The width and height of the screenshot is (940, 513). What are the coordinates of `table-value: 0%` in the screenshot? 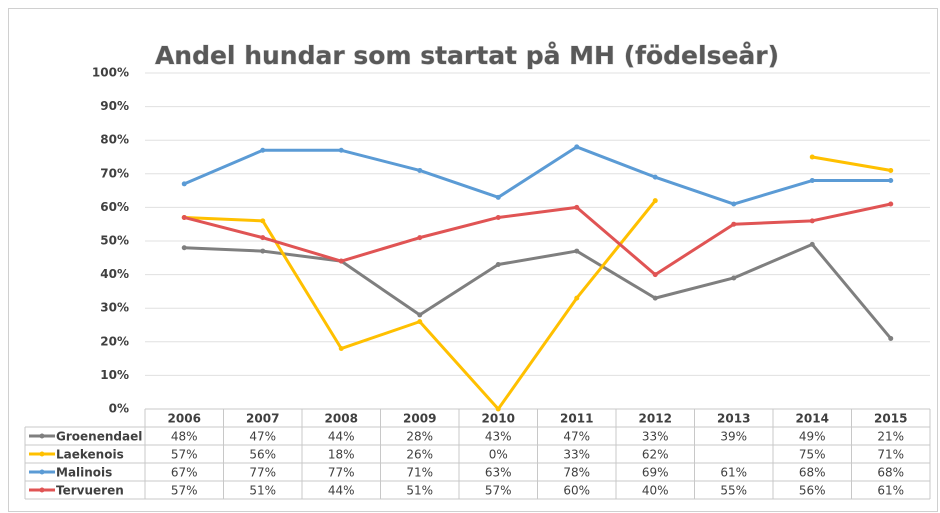 It's located at (498, 455).